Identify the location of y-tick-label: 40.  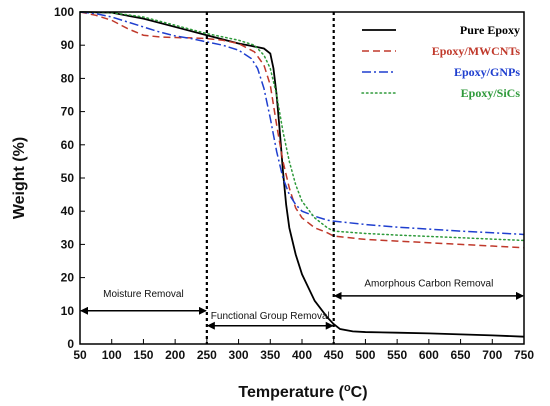
(68, 211).